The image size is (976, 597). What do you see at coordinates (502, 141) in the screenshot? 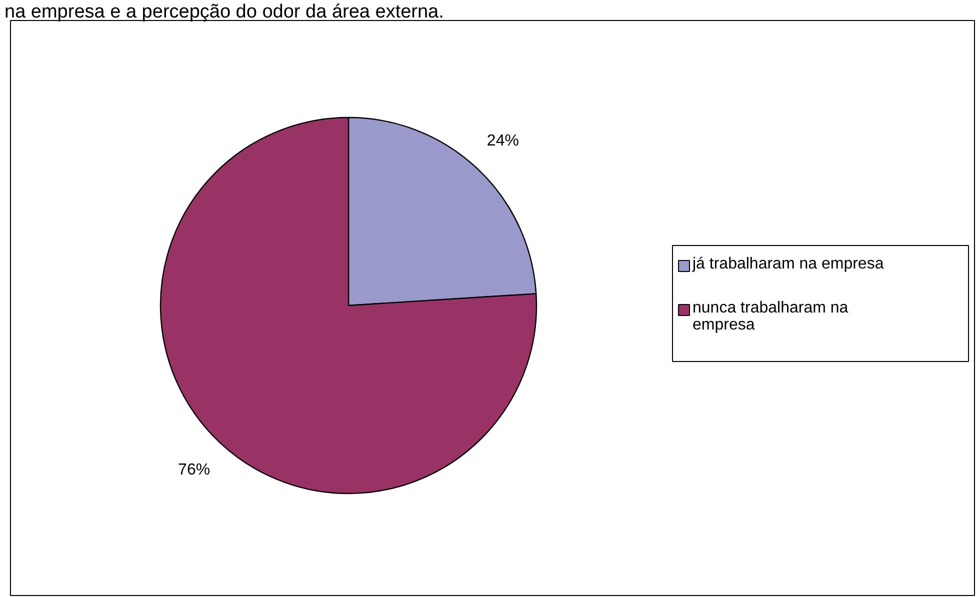
I see `data-label: 24%` at bounding box center [502, 141].